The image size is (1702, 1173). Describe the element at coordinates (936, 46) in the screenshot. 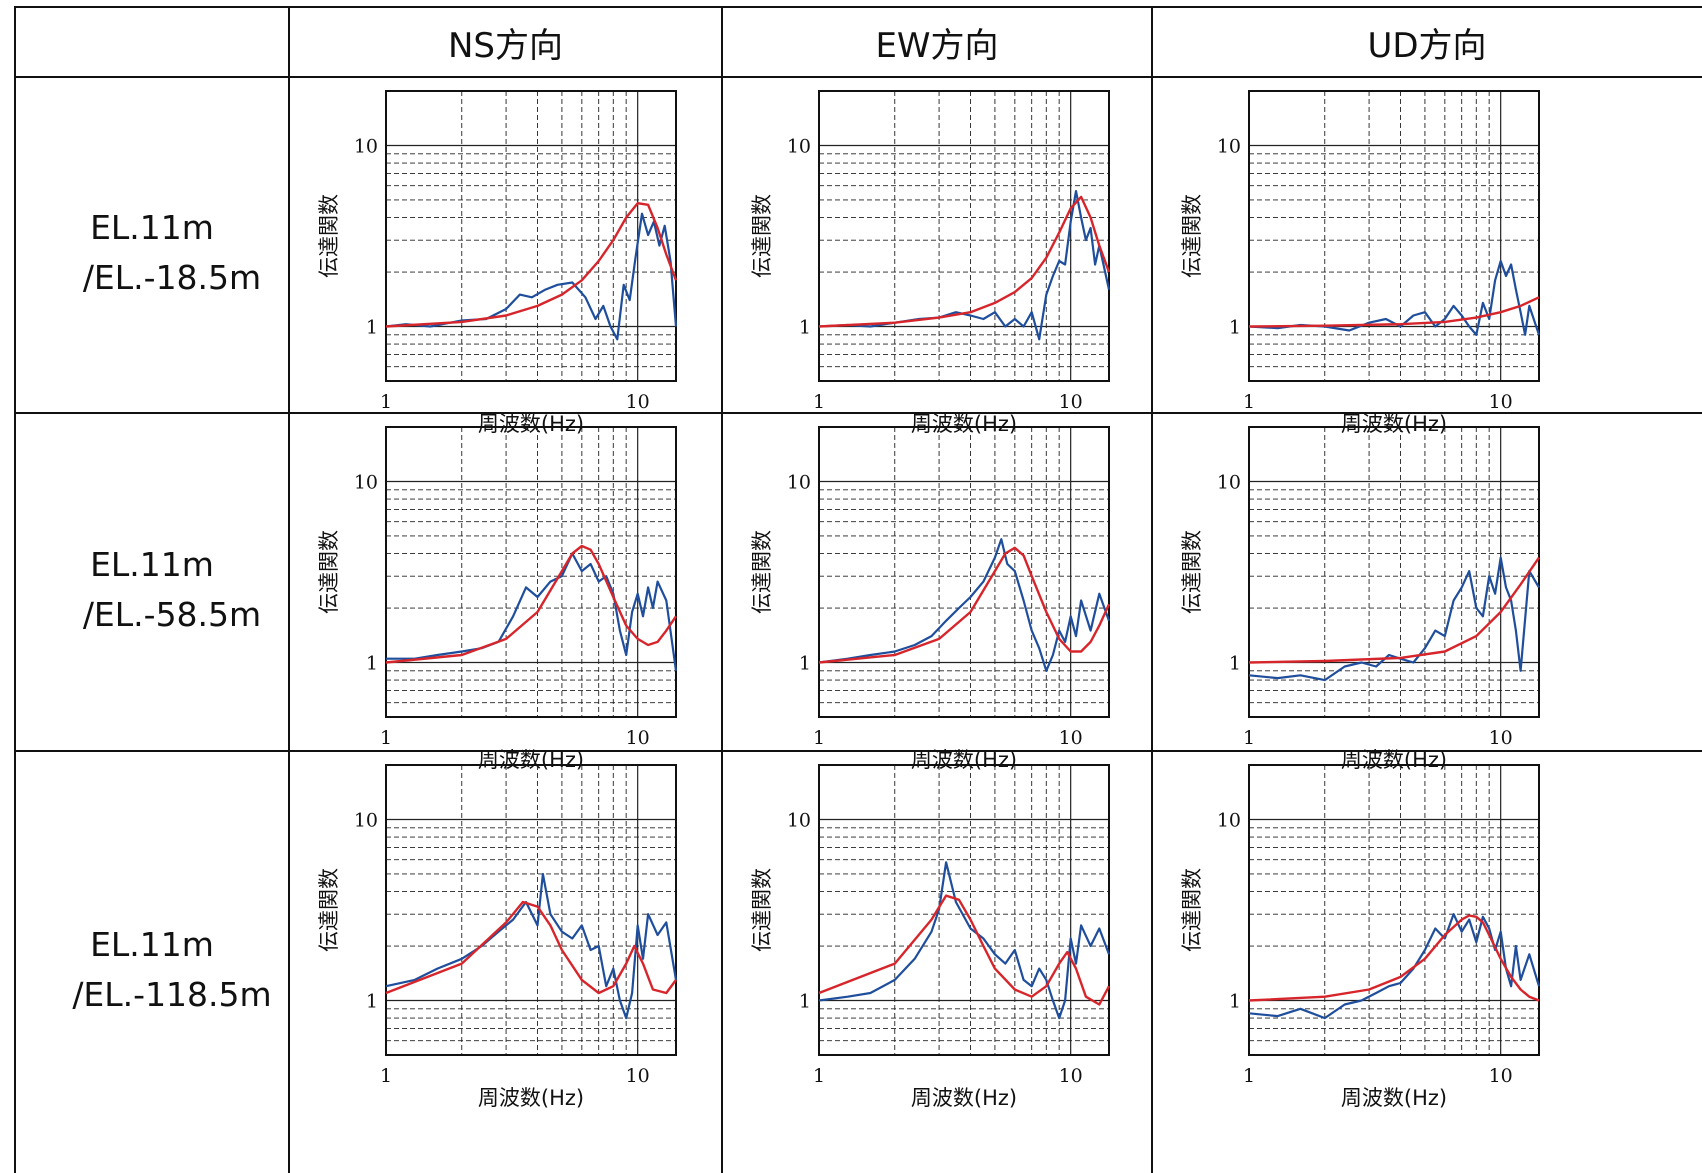

I see `column-header: EW方向` at that location.